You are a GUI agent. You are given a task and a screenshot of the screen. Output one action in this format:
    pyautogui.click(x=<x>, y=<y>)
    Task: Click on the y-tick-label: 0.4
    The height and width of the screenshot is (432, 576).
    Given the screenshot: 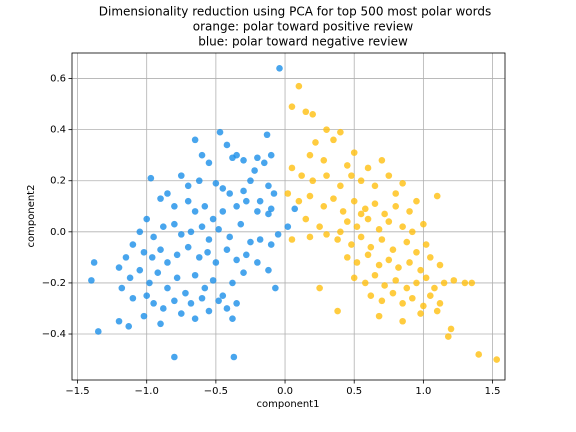 What is the action you would take?
    pyautogui.click(x=58, y=130)
    